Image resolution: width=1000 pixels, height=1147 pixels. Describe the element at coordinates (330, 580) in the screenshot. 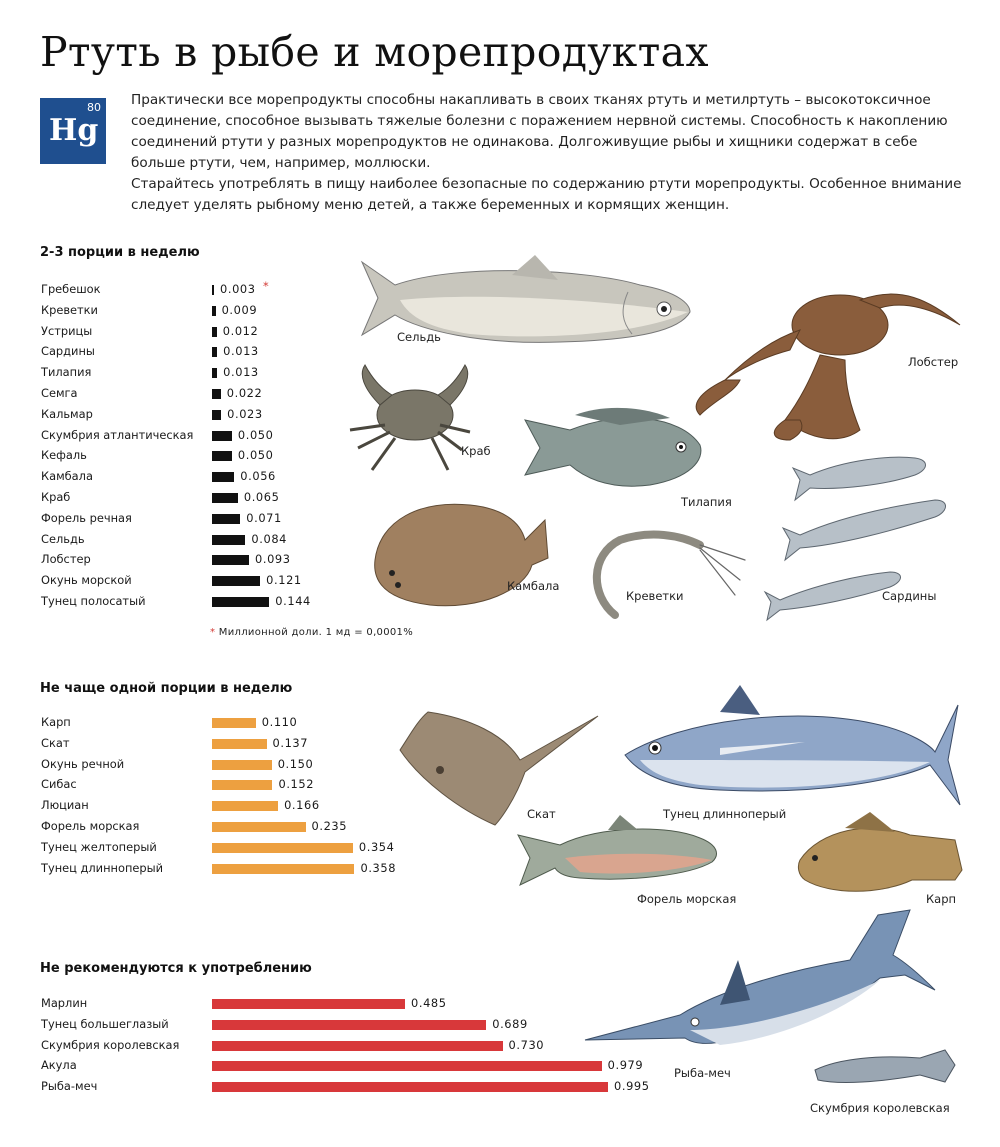

I see `bar-row: Окунь морской 0.121` at that location.